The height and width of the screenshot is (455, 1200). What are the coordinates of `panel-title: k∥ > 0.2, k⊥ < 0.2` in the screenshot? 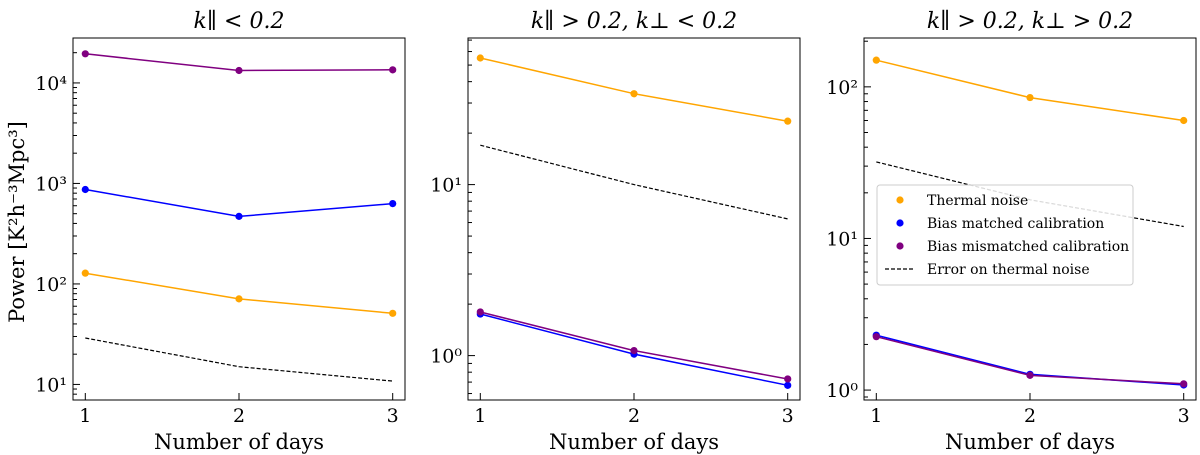 It's located at (634, 21).